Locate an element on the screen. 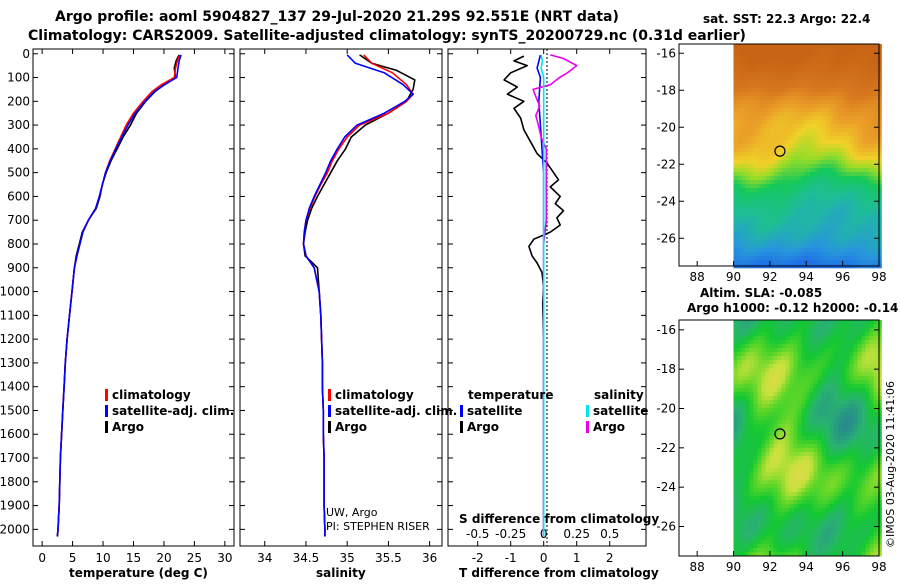 Image resolution: width=900 pixels, height=584 pixels. series-line-s-argo is located at coordinates (555, 295).